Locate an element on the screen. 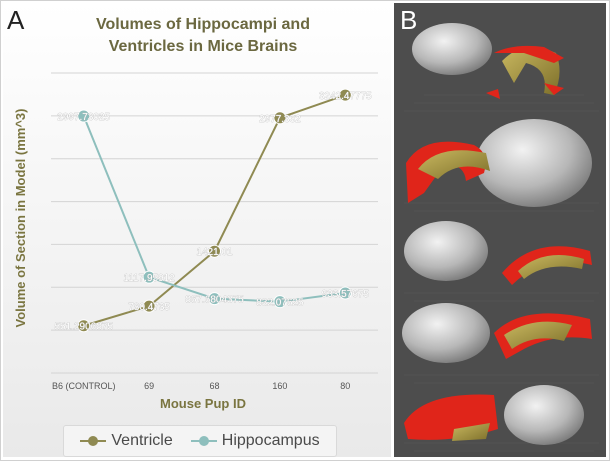 The height and width of the screenshot is (461, 610). legend-label-hippocampus: Hippocampus is located at coordinates (270, 440).